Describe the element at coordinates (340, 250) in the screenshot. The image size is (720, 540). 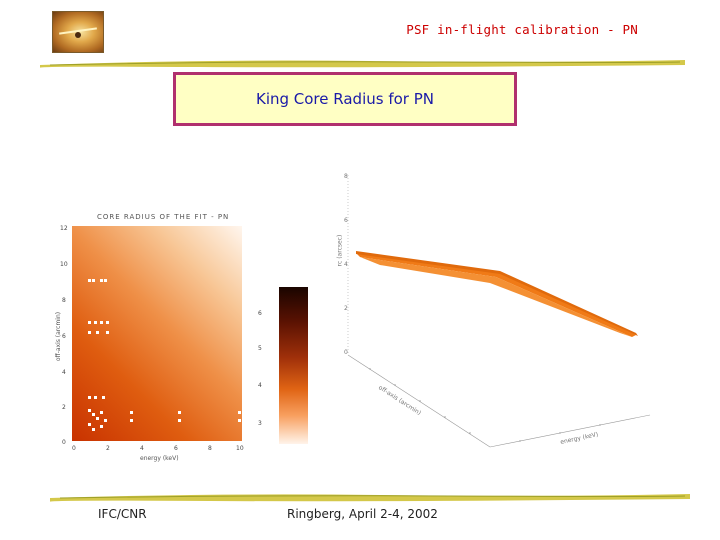
I see `z-axis-label: rc (arcsec)` at that location.